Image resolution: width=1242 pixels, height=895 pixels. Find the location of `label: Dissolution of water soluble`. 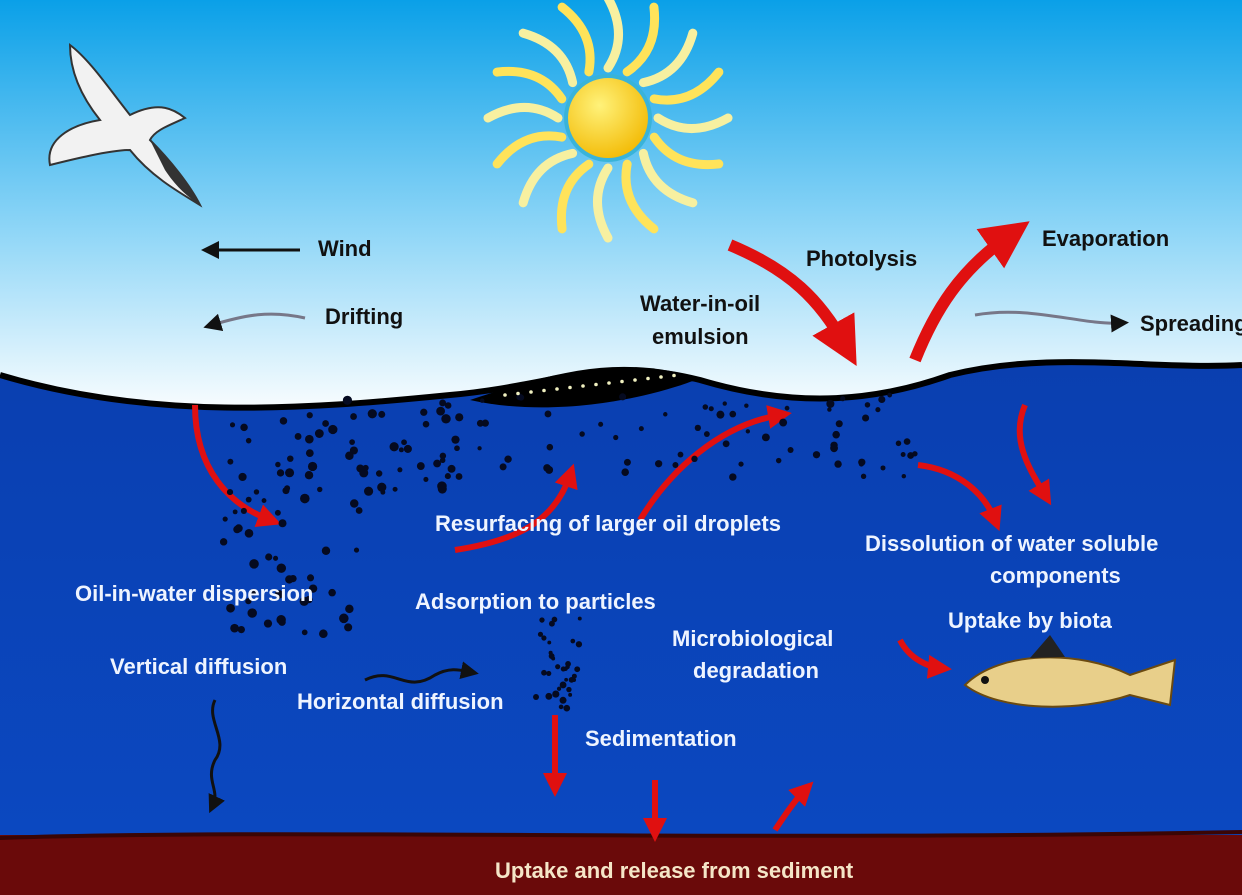

label: Dissolution of water soluble is located at coordinates (1011, 543).